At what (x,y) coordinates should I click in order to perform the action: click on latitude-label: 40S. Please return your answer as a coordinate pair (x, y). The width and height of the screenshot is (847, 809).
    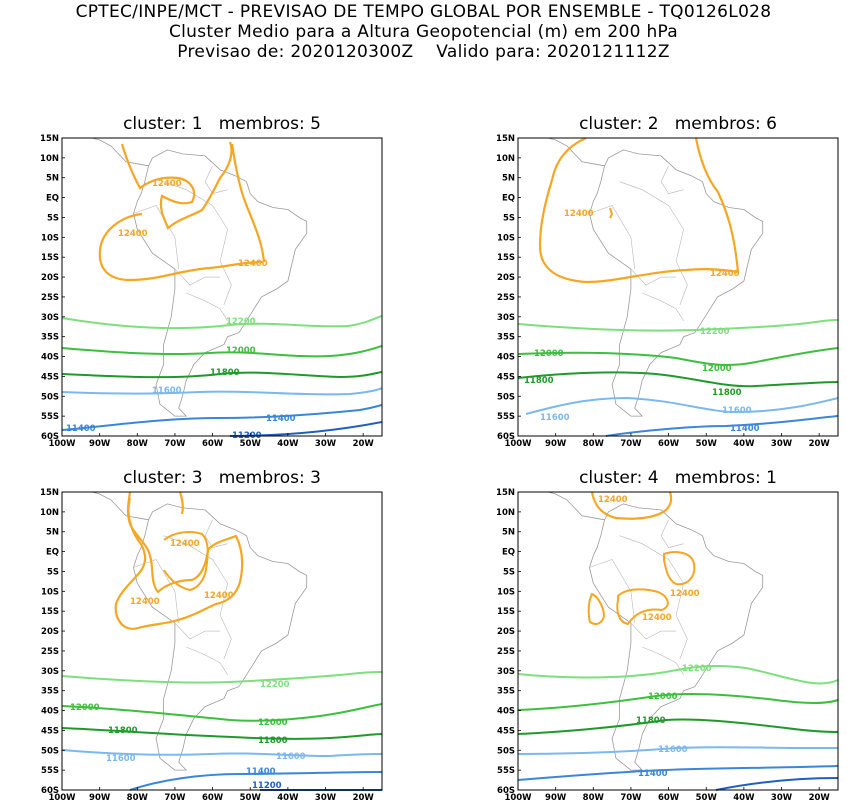
    Looking at the image, I should click on (506, 712).